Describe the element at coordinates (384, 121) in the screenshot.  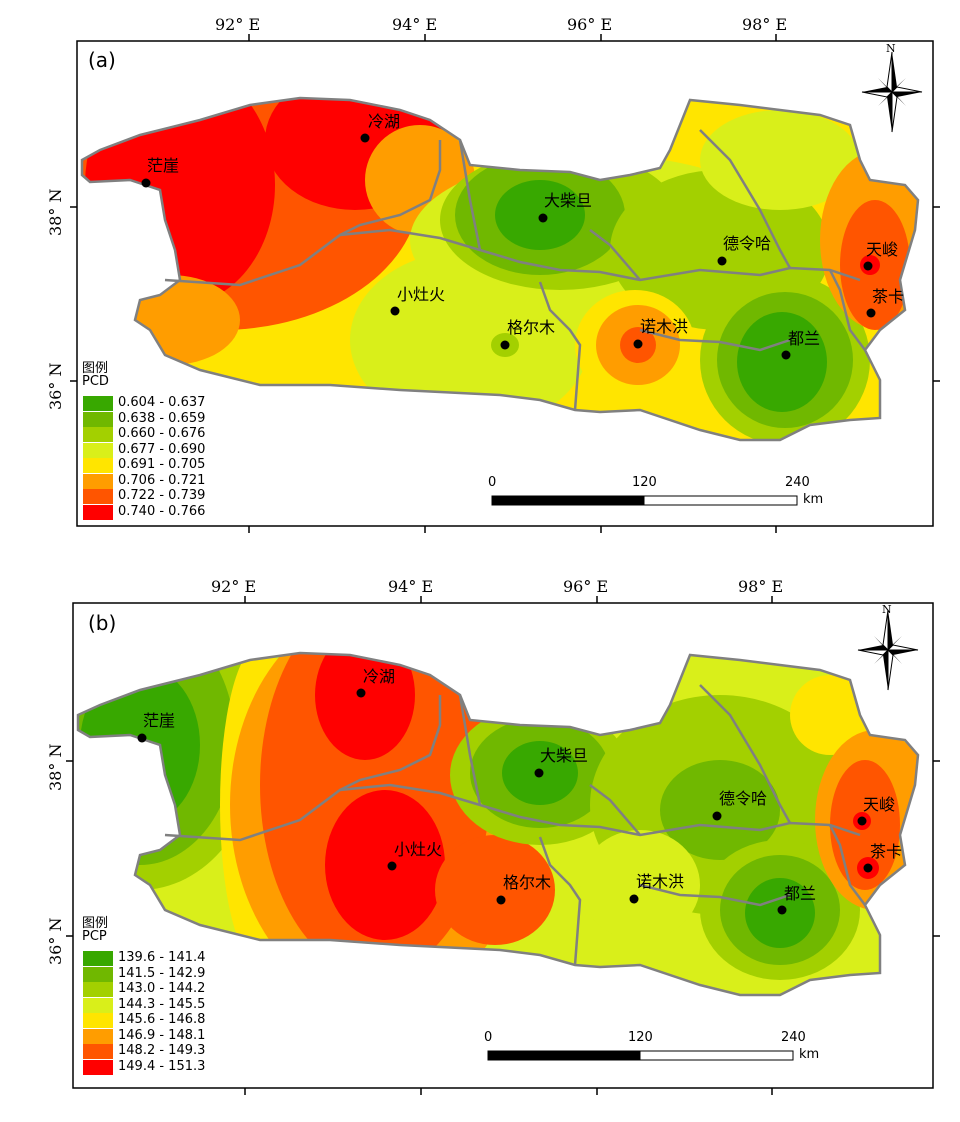
I see `city-label-lenghu: 冷湖` at that location.